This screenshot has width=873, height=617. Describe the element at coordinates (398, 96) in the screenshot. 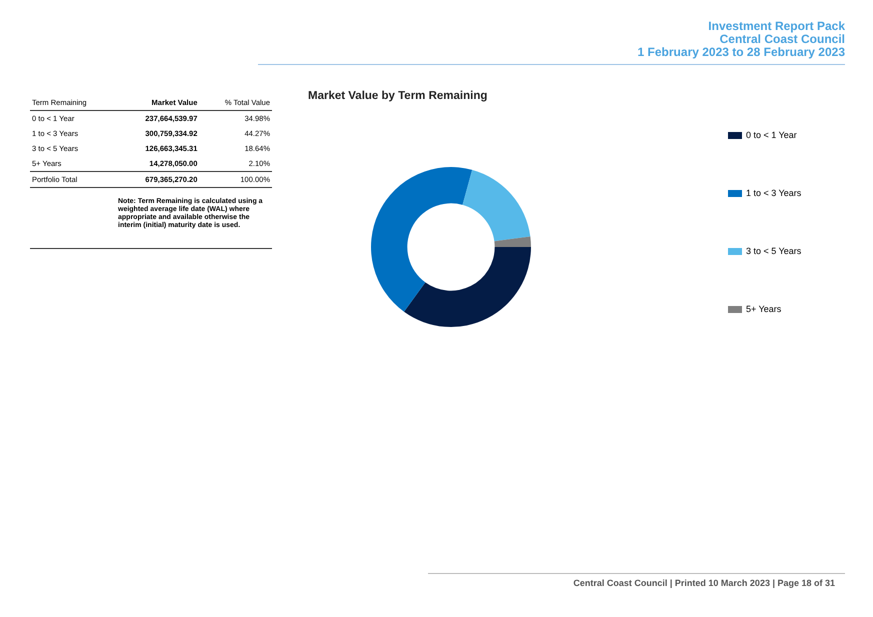

I see `chart-title: Market Value by Term Remaining` at that location.